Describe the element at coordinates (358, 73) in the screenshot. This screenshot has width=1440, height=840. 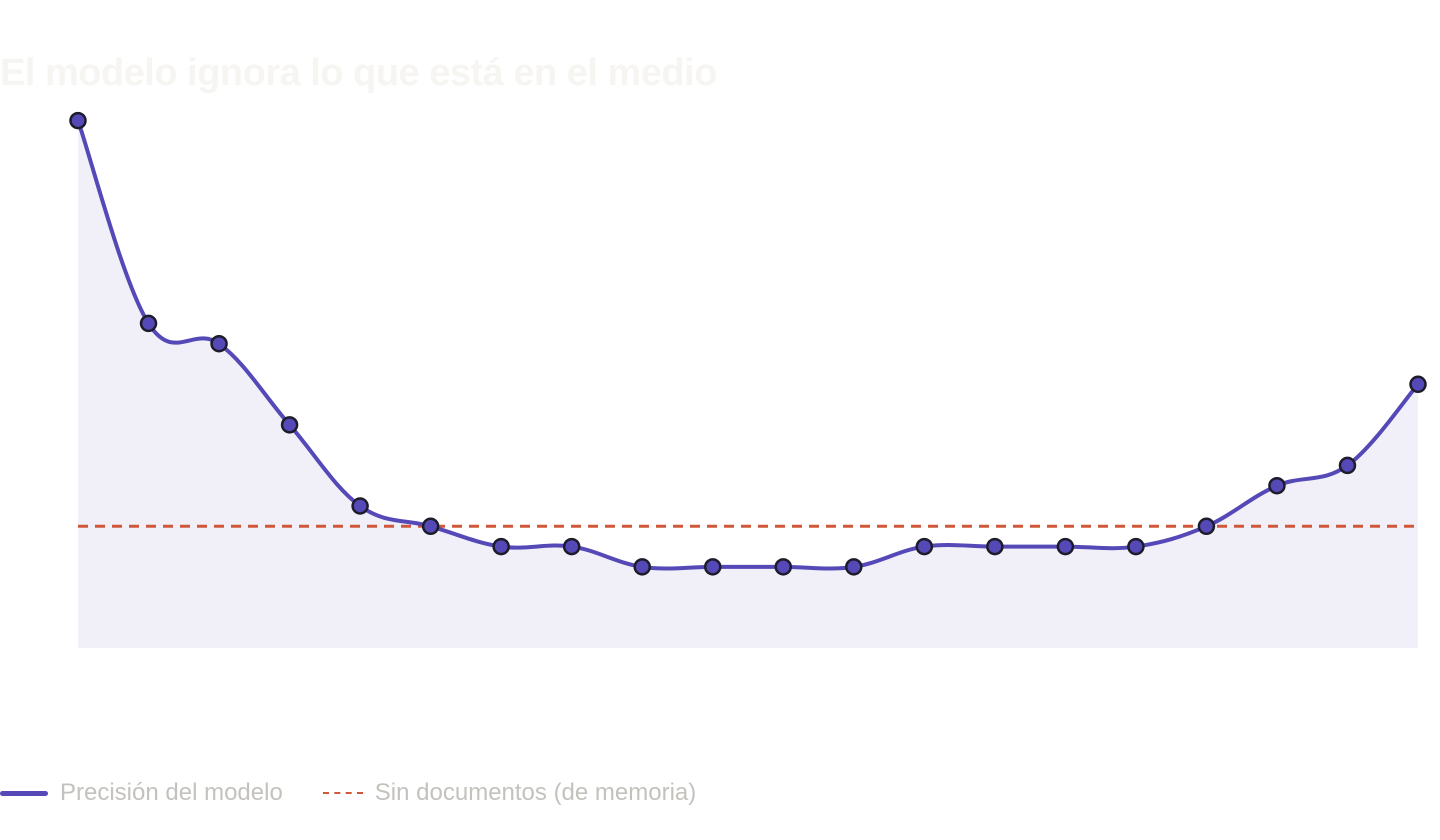
I see `chart-title: El modelo ignora lo que está en el medio` at that location.